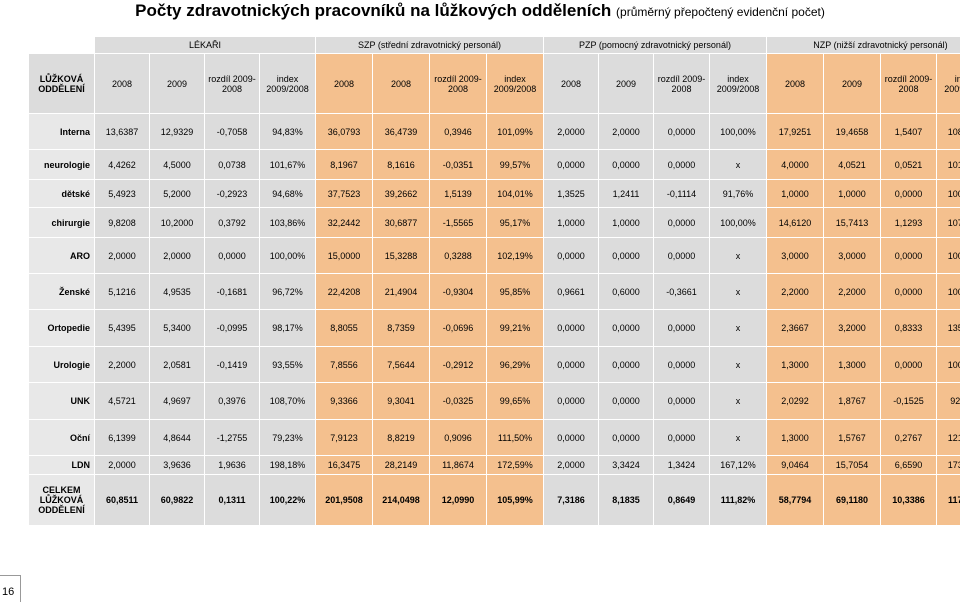 This screenshot has height=602, width=960. What do you see at coordinates (288, 401) in the screenshot?
I see `table-cell: 108,70%` at bounding box center [288, 401].